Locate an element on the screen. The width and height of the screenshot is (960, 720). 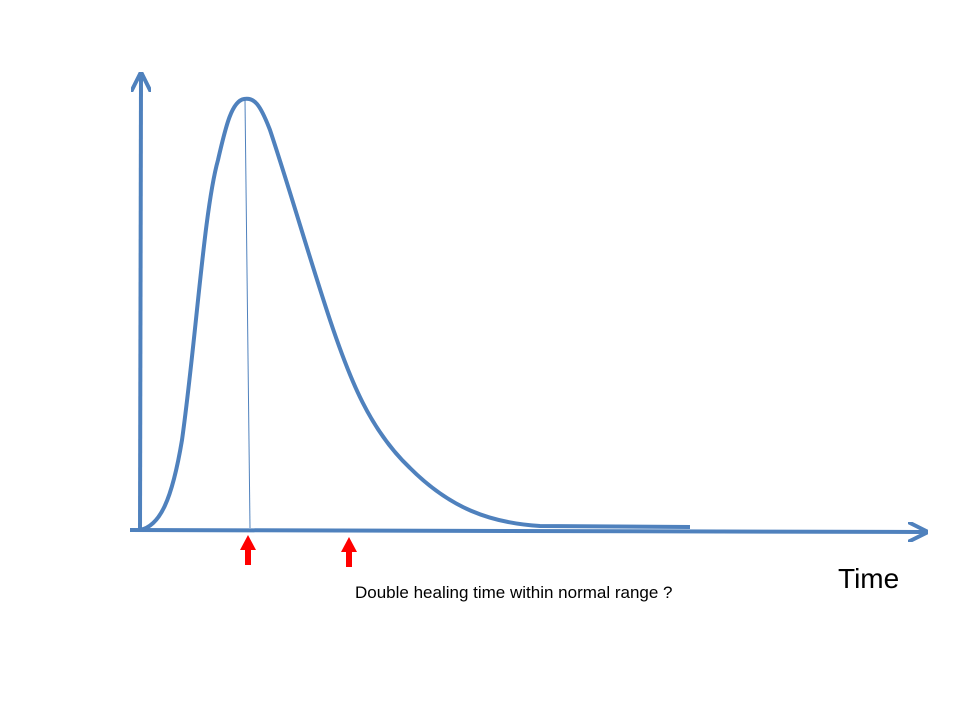
x-axis is located at coordinates (526, 531).